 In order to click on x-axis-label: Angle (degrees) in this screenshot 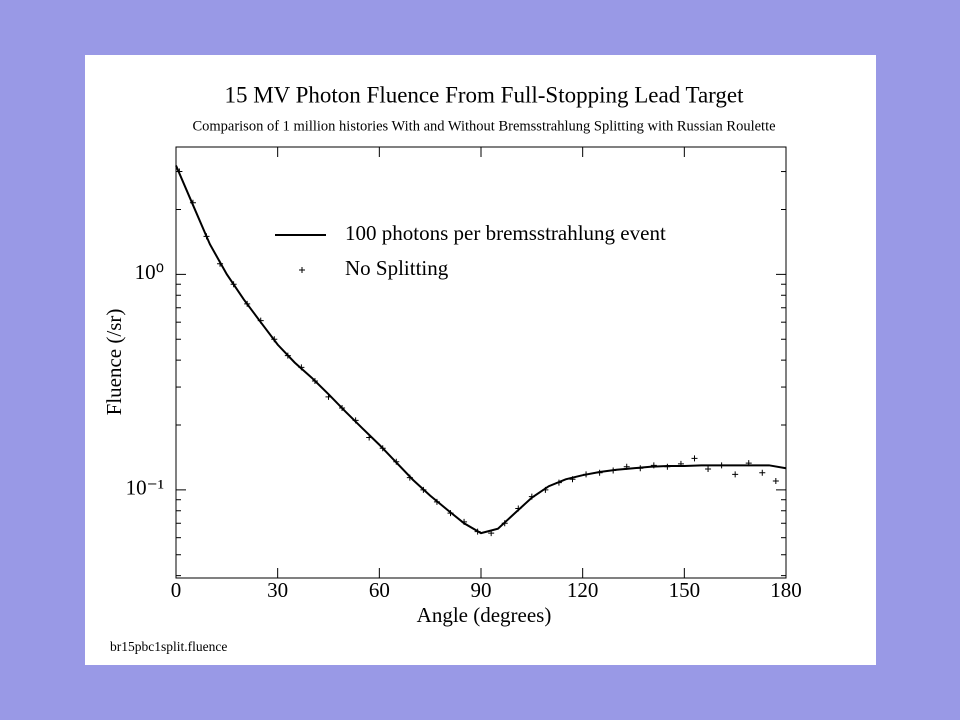, I will do `click(484, 615)`.